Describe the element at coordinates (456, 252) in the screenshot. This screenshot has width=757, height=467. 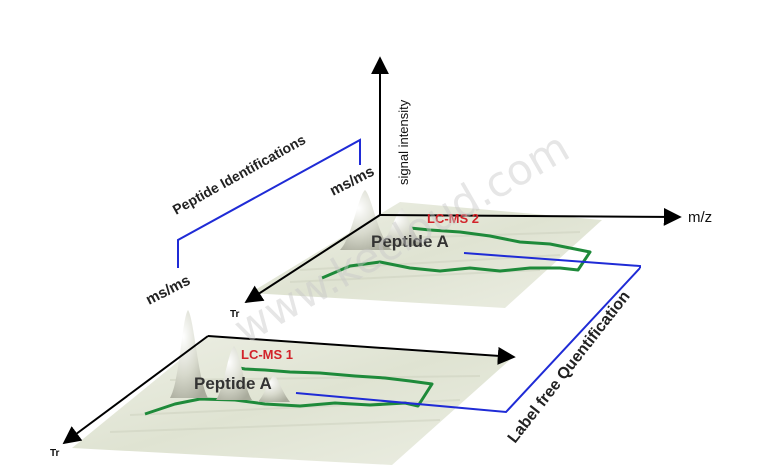
I see `top-green-trace` at that location.